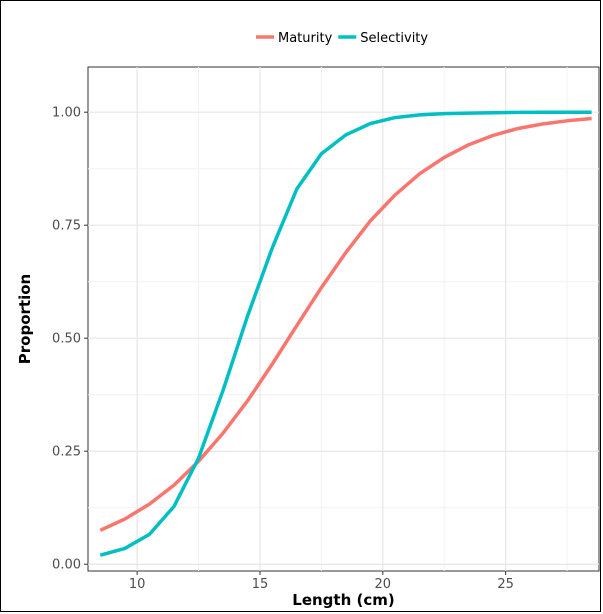 This screenshot has width=603, height=614. I want to click on x-tick-label: 20, so click(383, 584).